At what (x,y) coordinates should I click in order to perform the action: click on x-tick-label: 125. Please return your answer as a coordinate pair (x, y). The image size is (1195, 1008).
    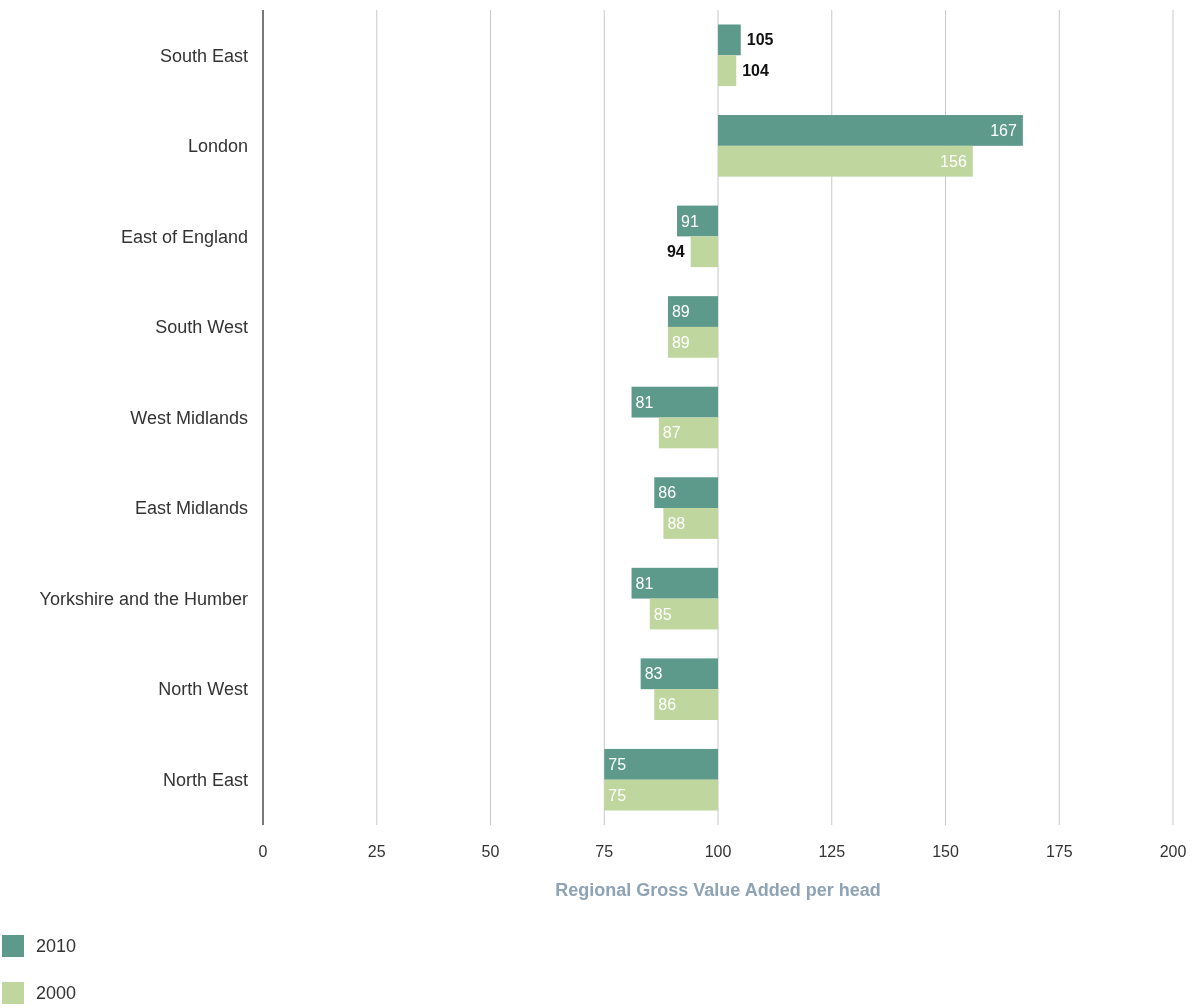
    Looking at the image, I should click on (832, 851).